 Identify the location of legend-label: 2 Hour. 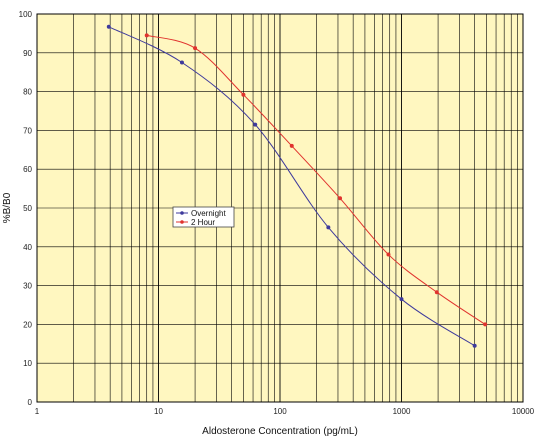
(203, 222).